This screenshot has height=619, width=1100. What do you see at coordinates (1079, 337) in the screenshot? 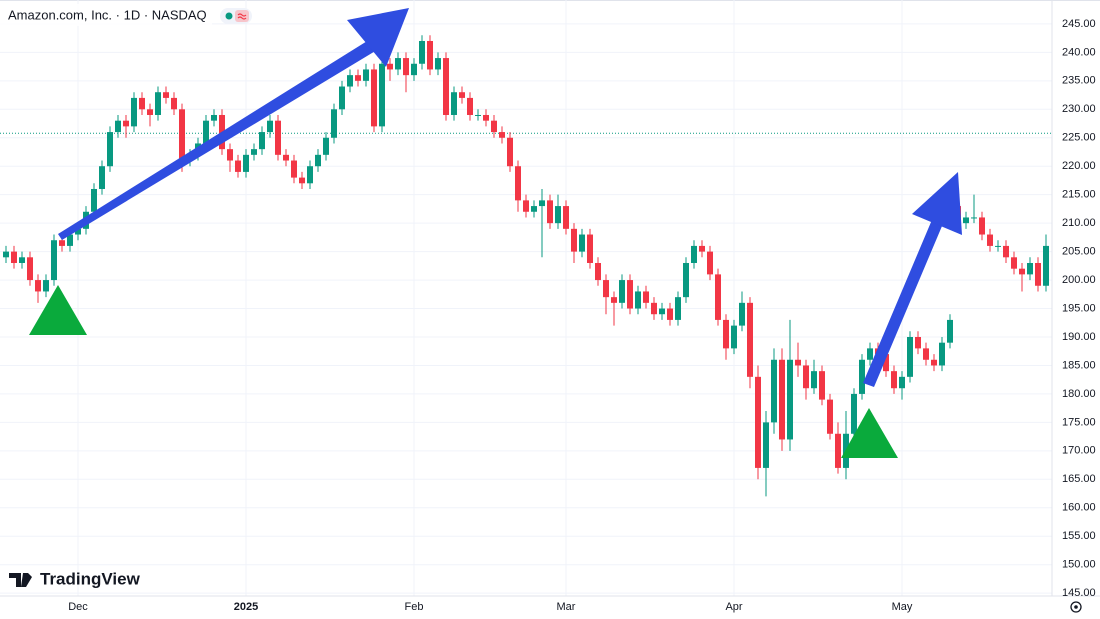
I see `y-tick-label: 190.00` at bounding box center [1079, 337].